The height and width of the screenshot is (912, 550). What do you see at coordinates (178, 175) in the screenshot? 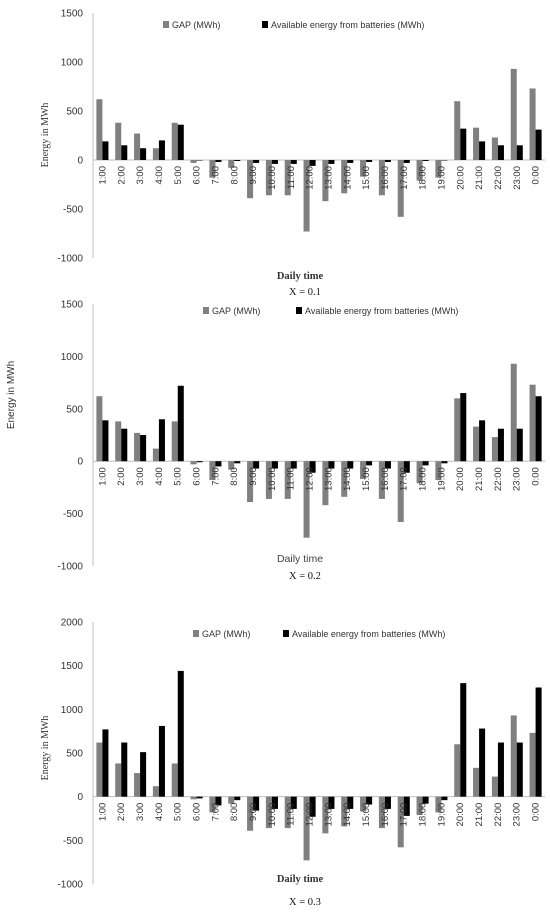
I see `x-tick-label: 5:00` at bounding box center [178, 175].